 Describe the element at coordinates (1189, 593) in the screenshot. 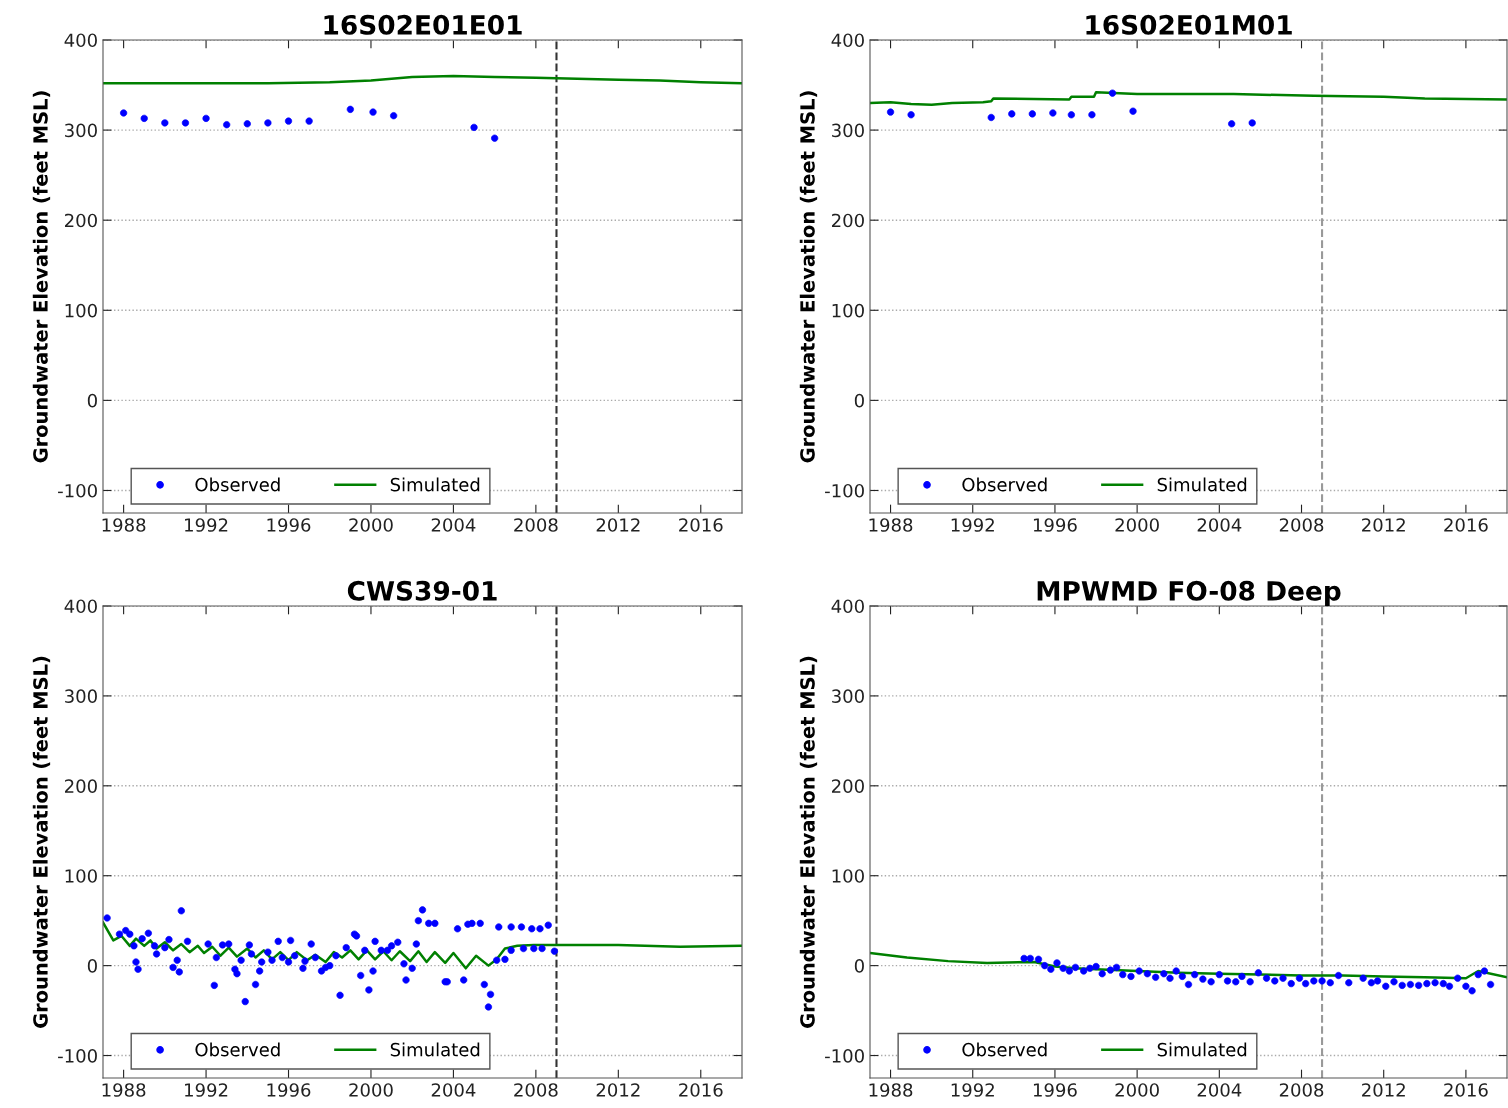

I see `chart-title: MPWMD FO-08 Deep` at that location.